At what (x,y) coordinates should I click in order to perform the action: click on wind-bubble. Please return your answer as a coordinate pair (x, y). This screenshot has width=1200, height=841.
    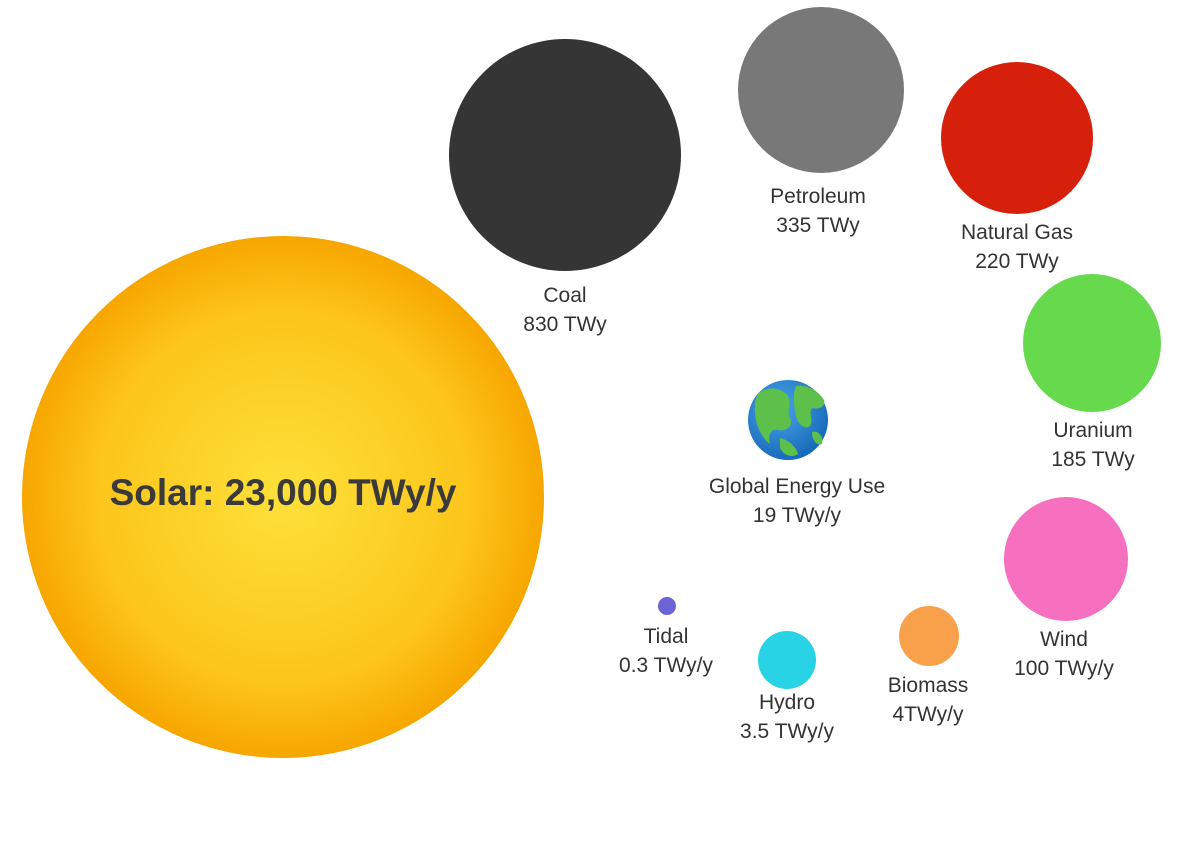
    Looking at the image, I should click on (1066, 559).